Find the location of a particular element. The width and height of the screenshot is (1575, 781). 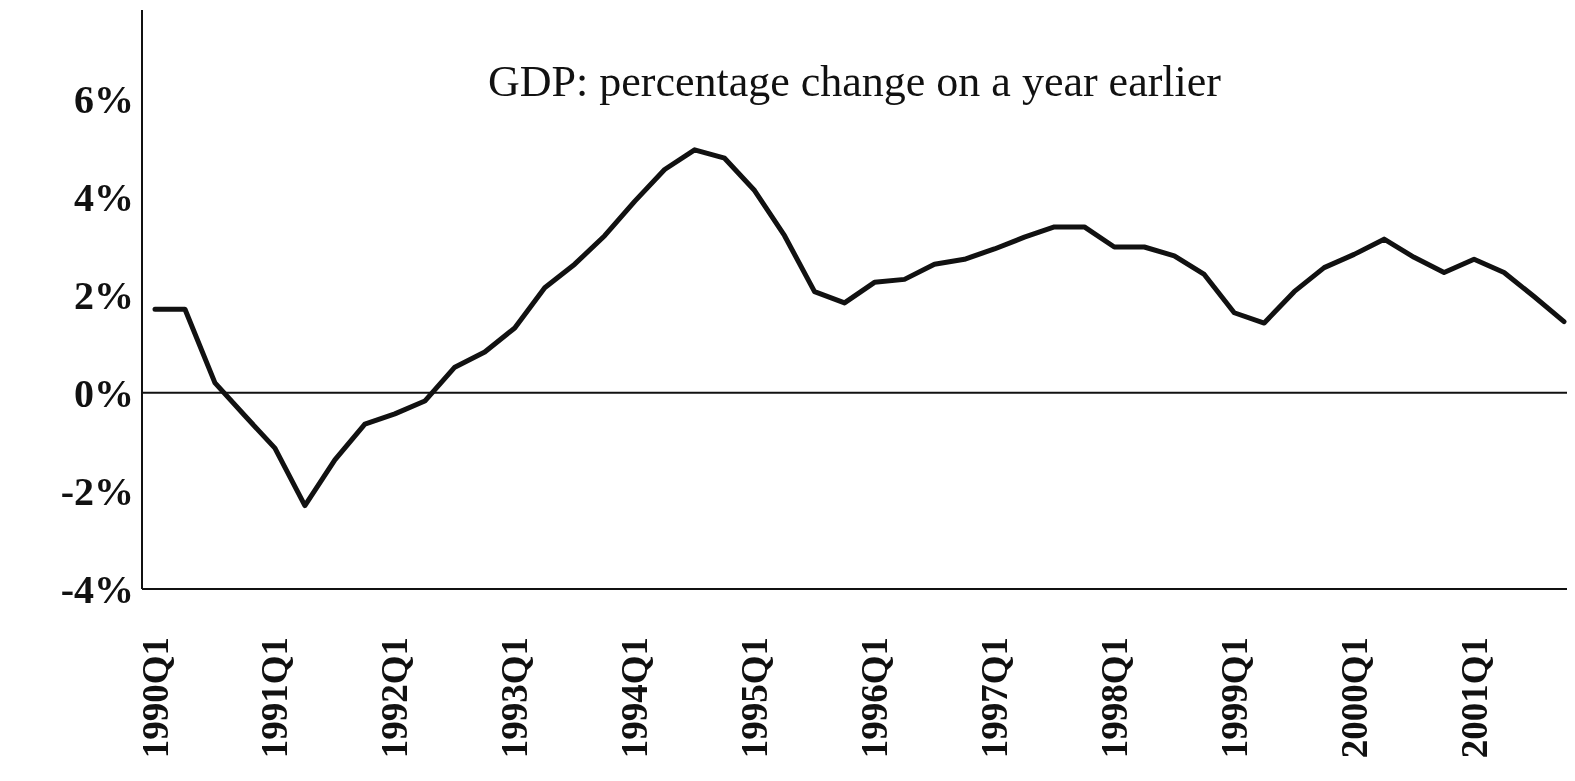

y-tick-label: -4% is located at coordinates (97, 590).